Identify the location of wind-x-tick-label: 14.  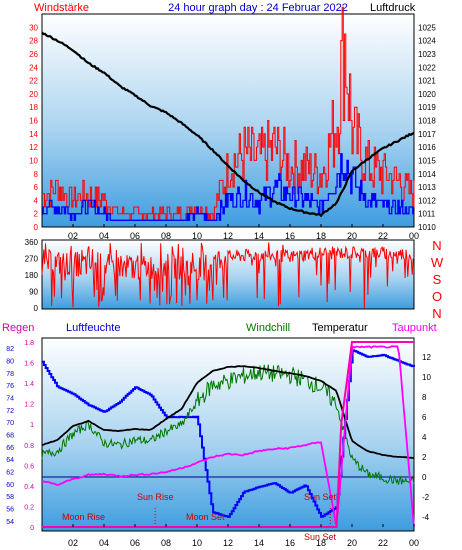
(259, 236).